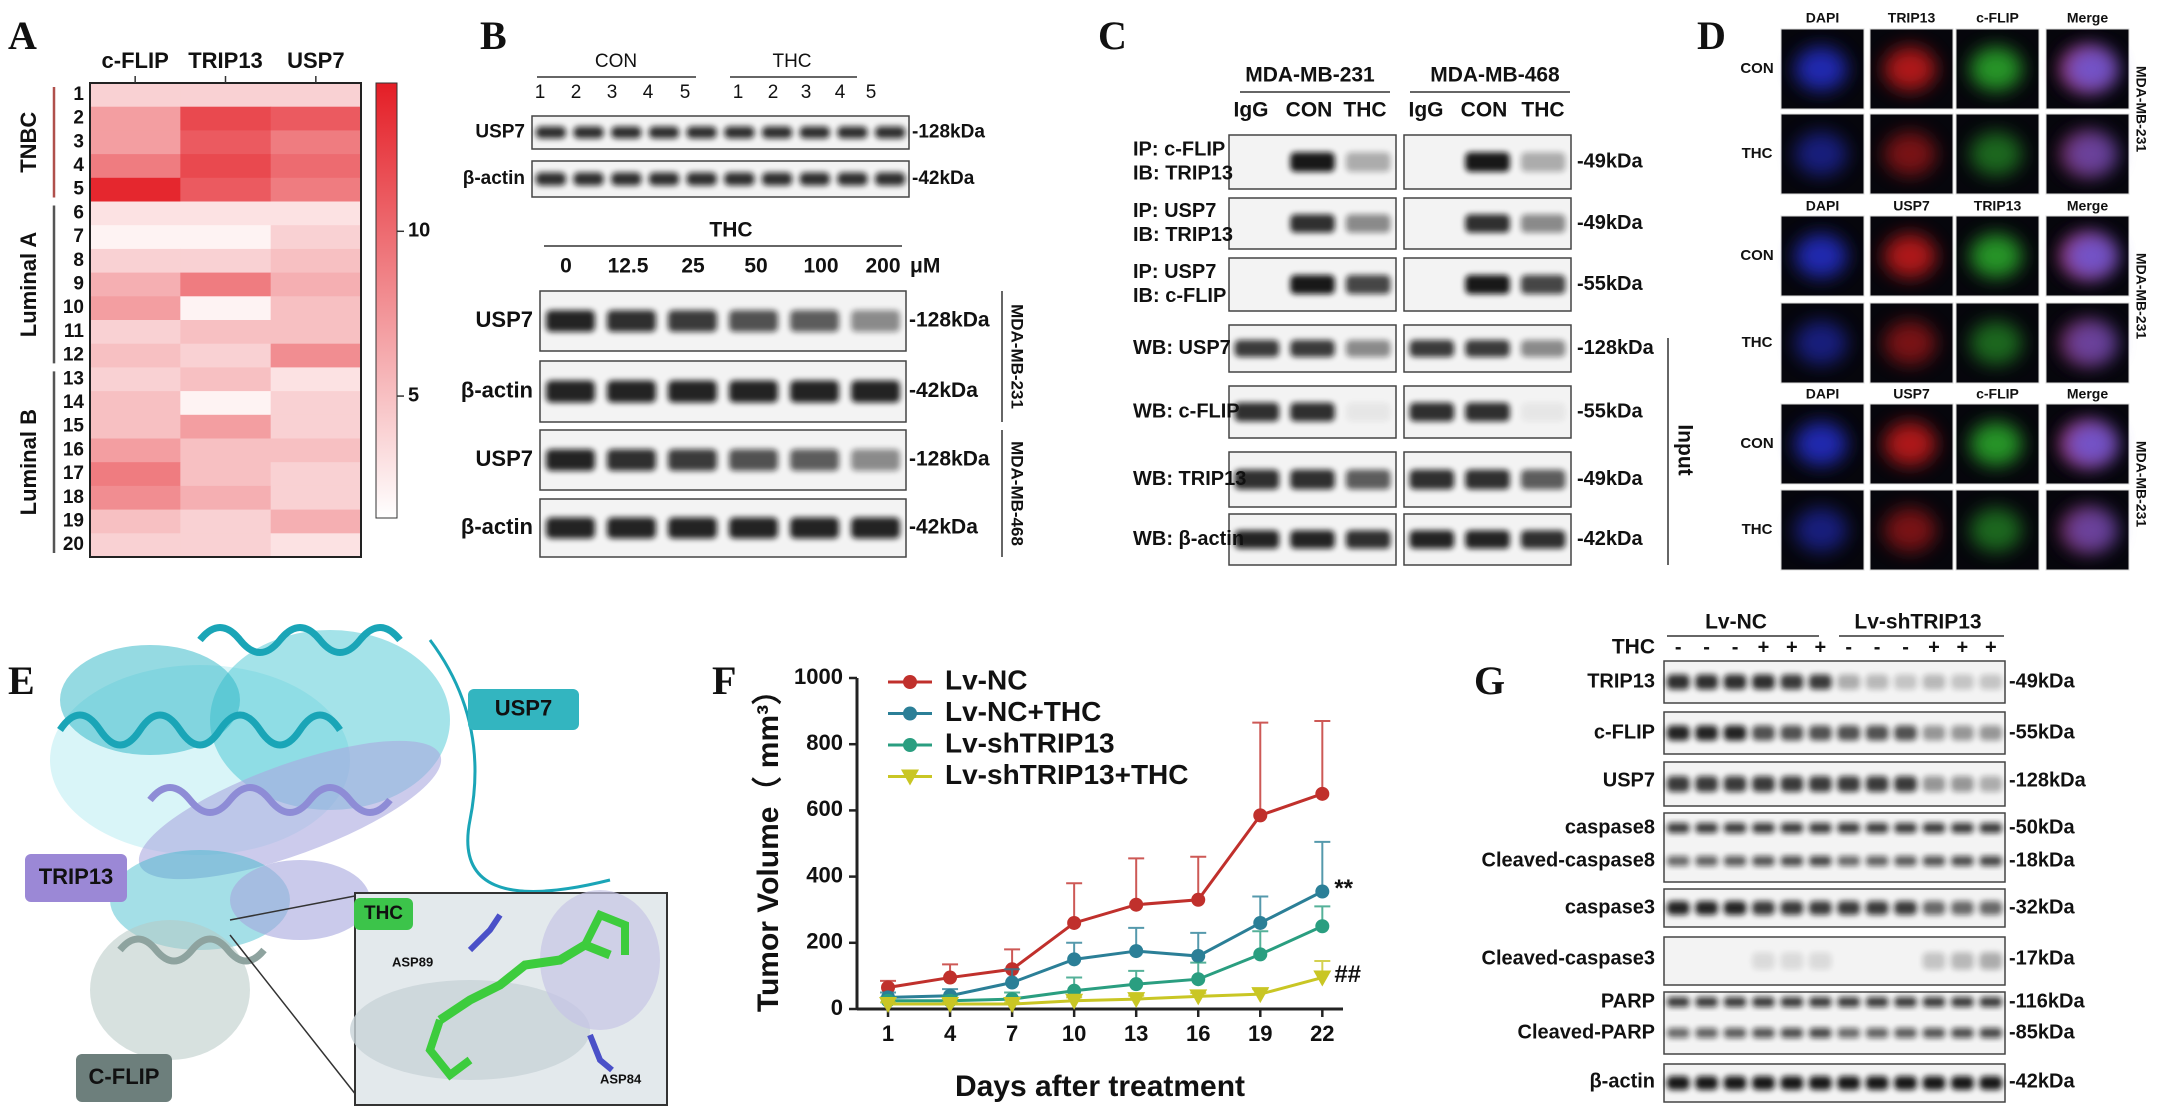 This screenshot has height=1110, width=2160. What do you see at coordinates (1198, 1033) in the screenshot?
I see `x-tick-label: 16` at bounding box center [1198, 1033].